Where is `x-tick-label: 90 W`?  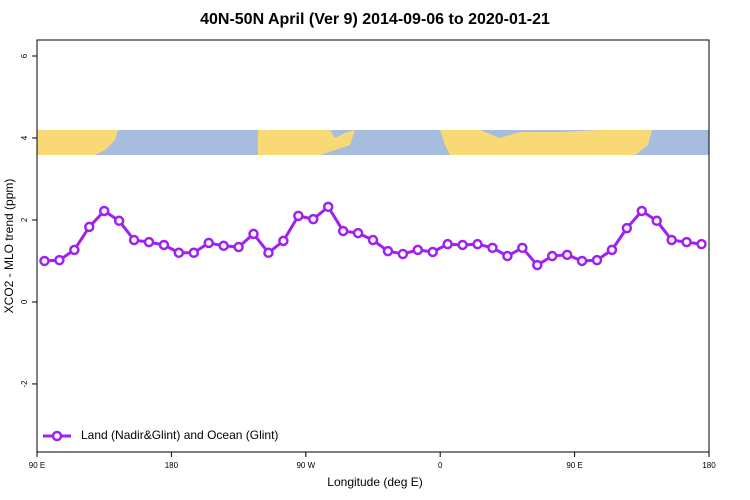 x-tick-label: 90 W is located at coordinates (305, 465).